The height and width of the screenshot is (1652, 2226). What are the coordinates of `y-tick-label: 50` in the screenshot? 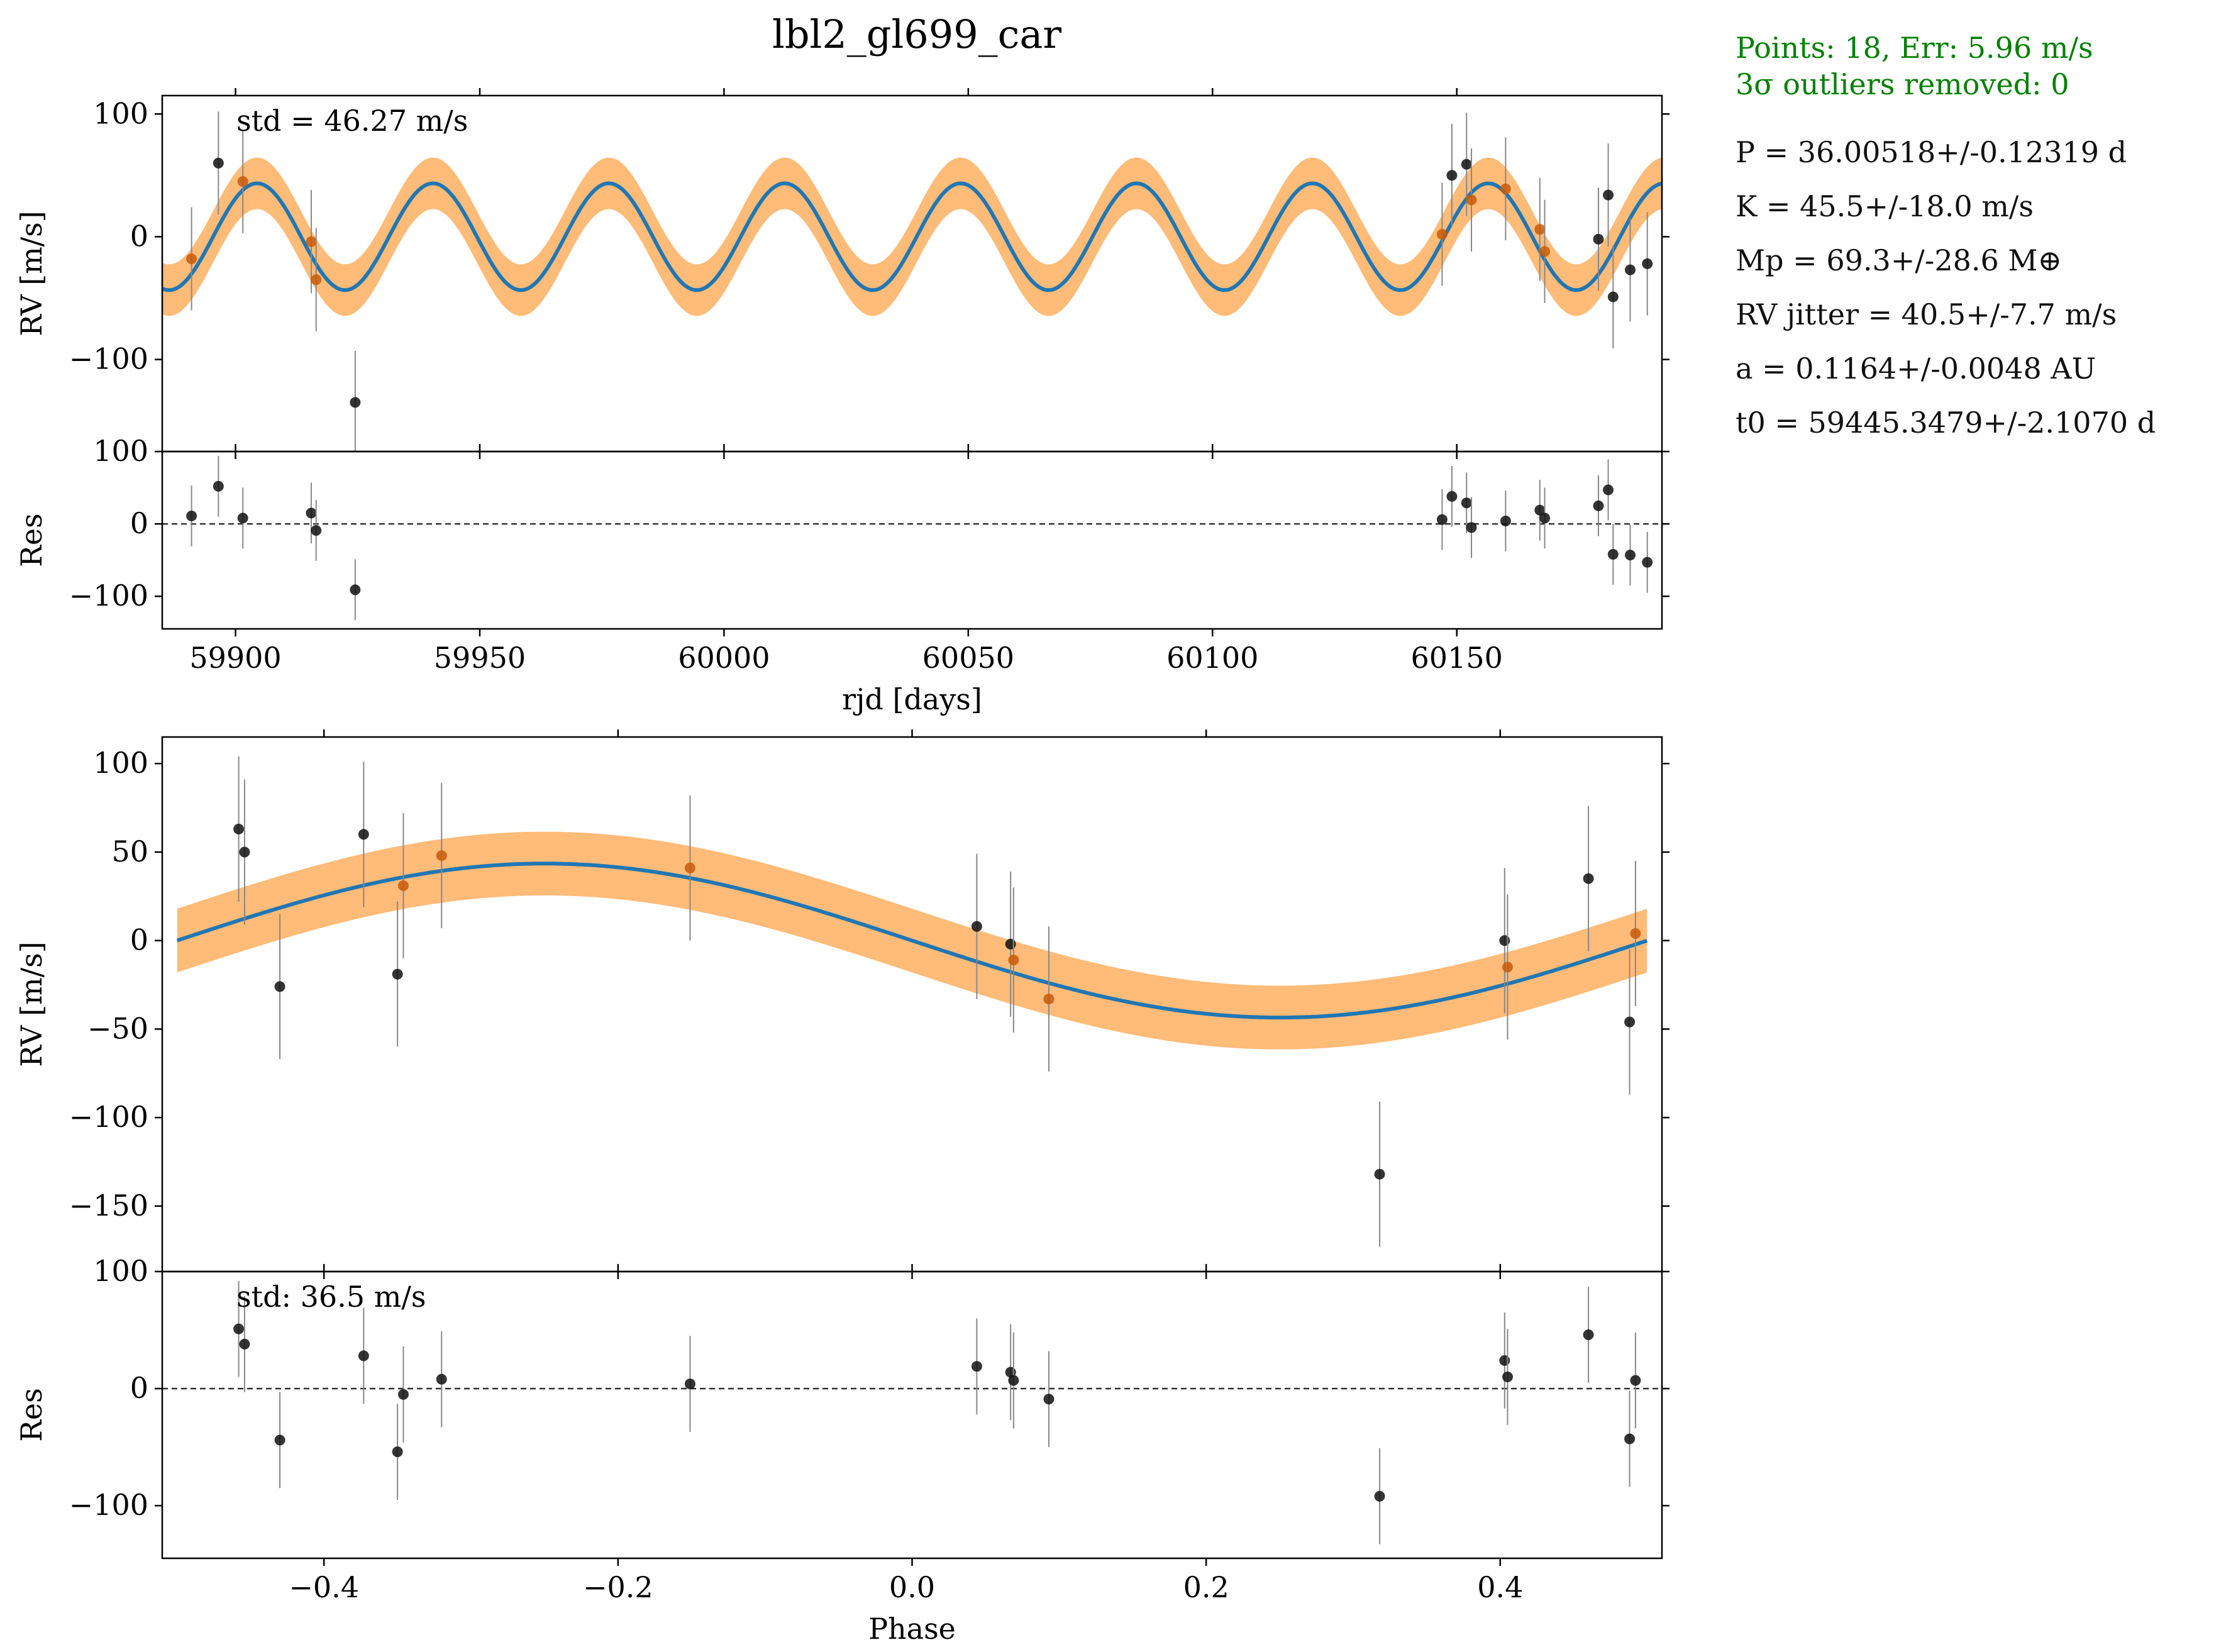 It's located at (129, 851).